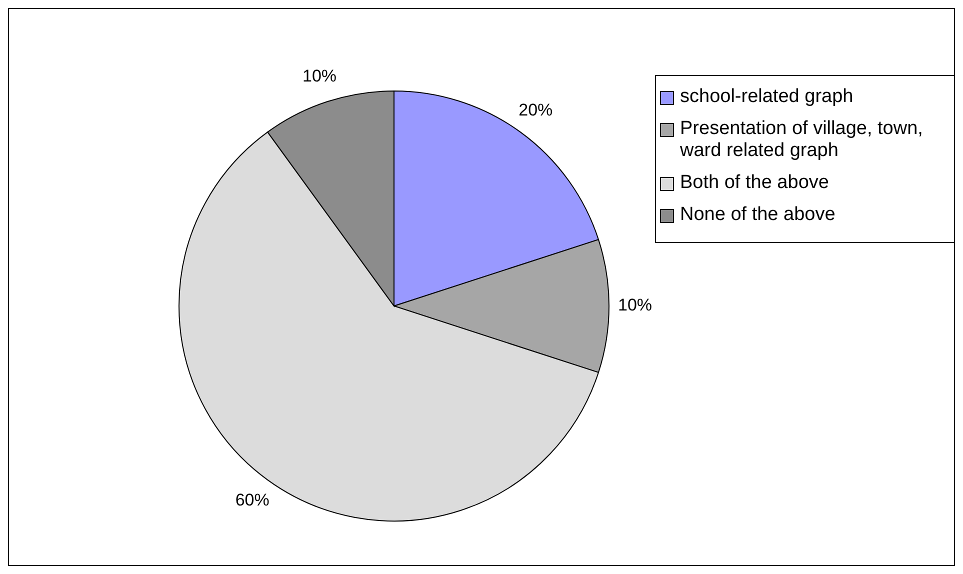  What do you see at coordinates (535, 110) in the screenshot?
I see `data-label: 20%` at bounding box center [535, 110].